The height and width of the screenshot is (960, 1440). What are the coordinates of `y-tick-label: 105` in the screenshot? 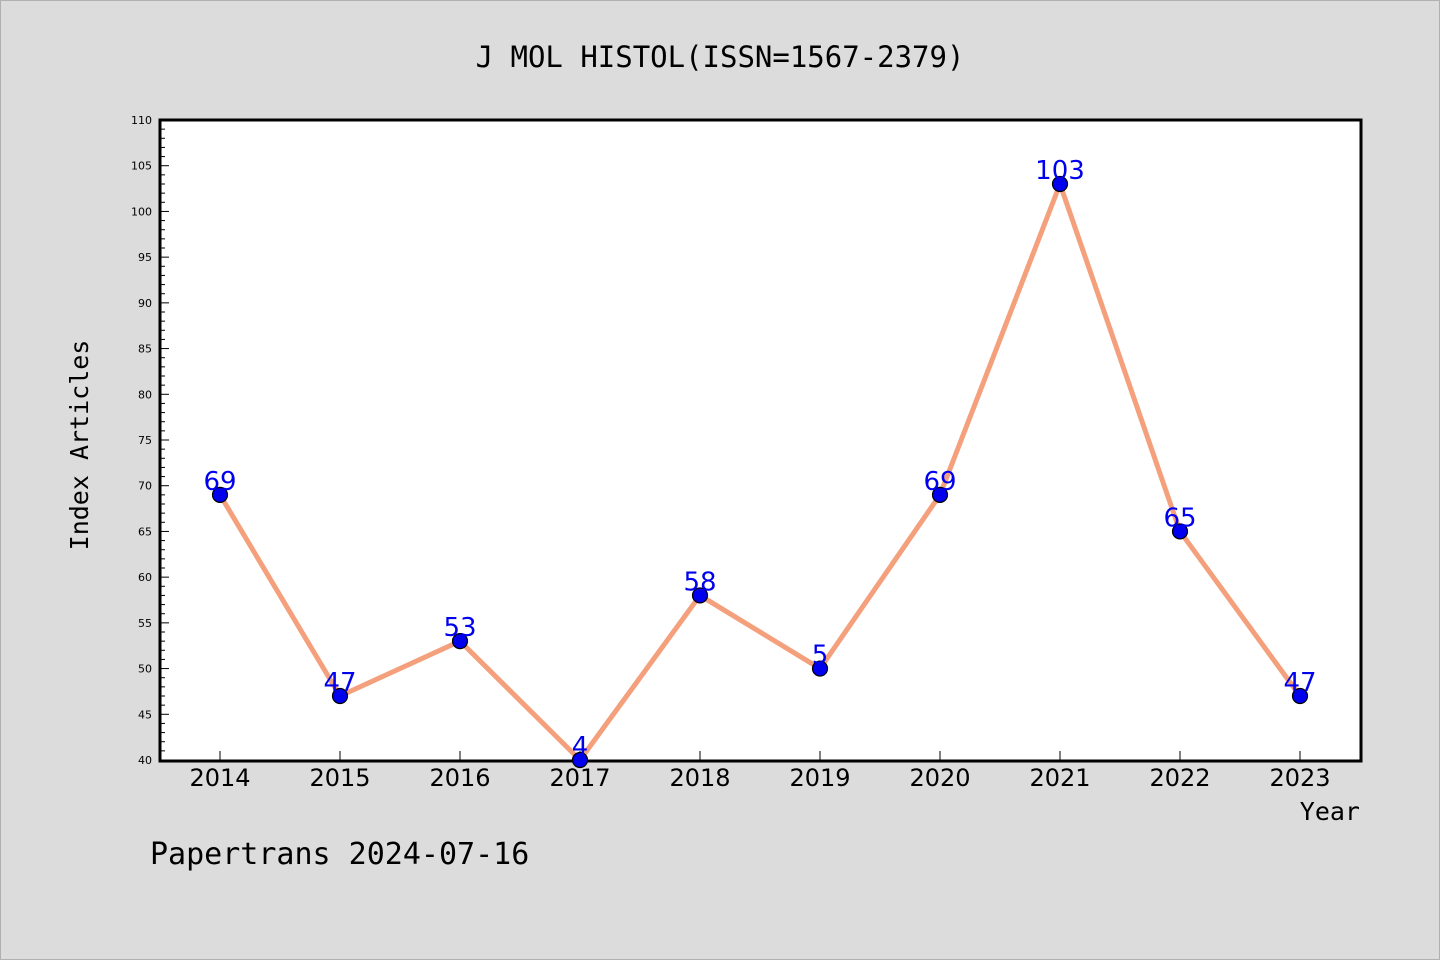 It's located at (141, 166).